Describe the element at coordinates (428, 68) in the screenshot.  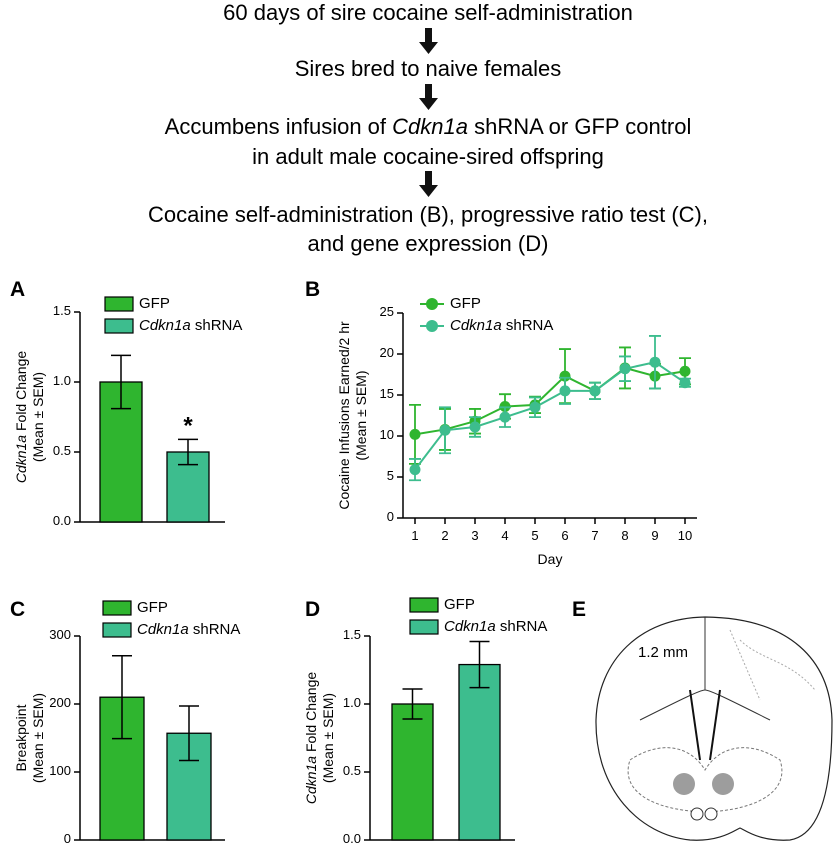
I see `flow-step: Sires bred to naive females` at that location.